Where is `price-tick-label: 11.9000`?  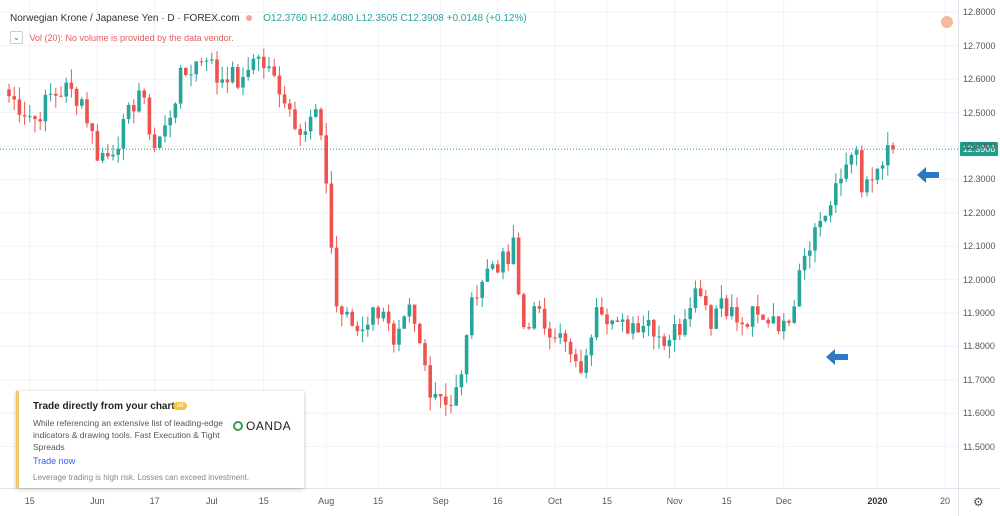 price-tick-label: 11.9000 is located at coordinates (979, 313).